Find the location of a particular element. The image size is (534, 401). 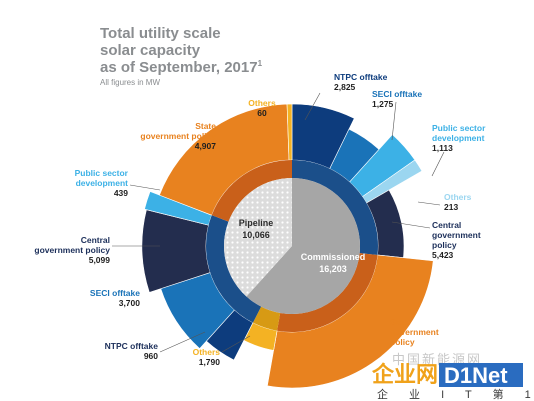

label-seci-offtake-8: SECI offtake 3,700 is located at coordinates (115, 298).